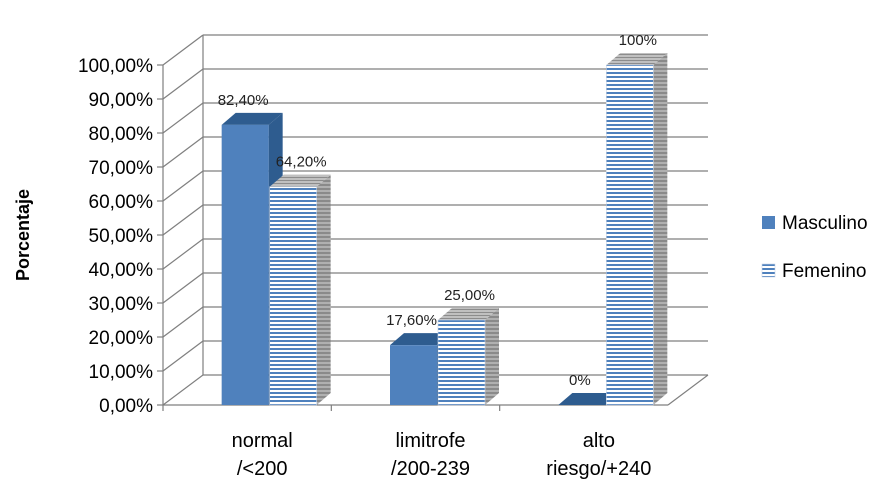 This screenshot has width=894, height=483. What do you see at coordinates (121, 202) in the screenshot?
I see `y-tick-label: 60,00%` at bounding box center [121, 202].